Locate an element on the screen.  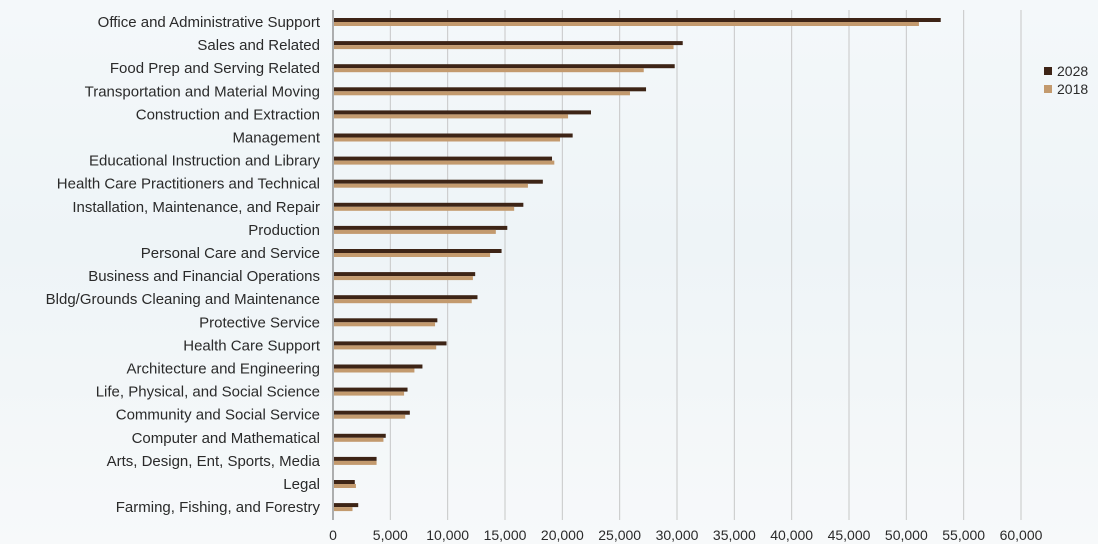
x-tick-label: 30,000 is located at coordinates (677, 535).